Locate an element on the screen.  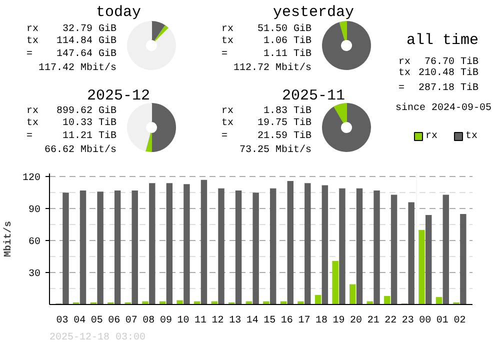
text: tx 114.84 GiB is located at coordinates (71, 41).